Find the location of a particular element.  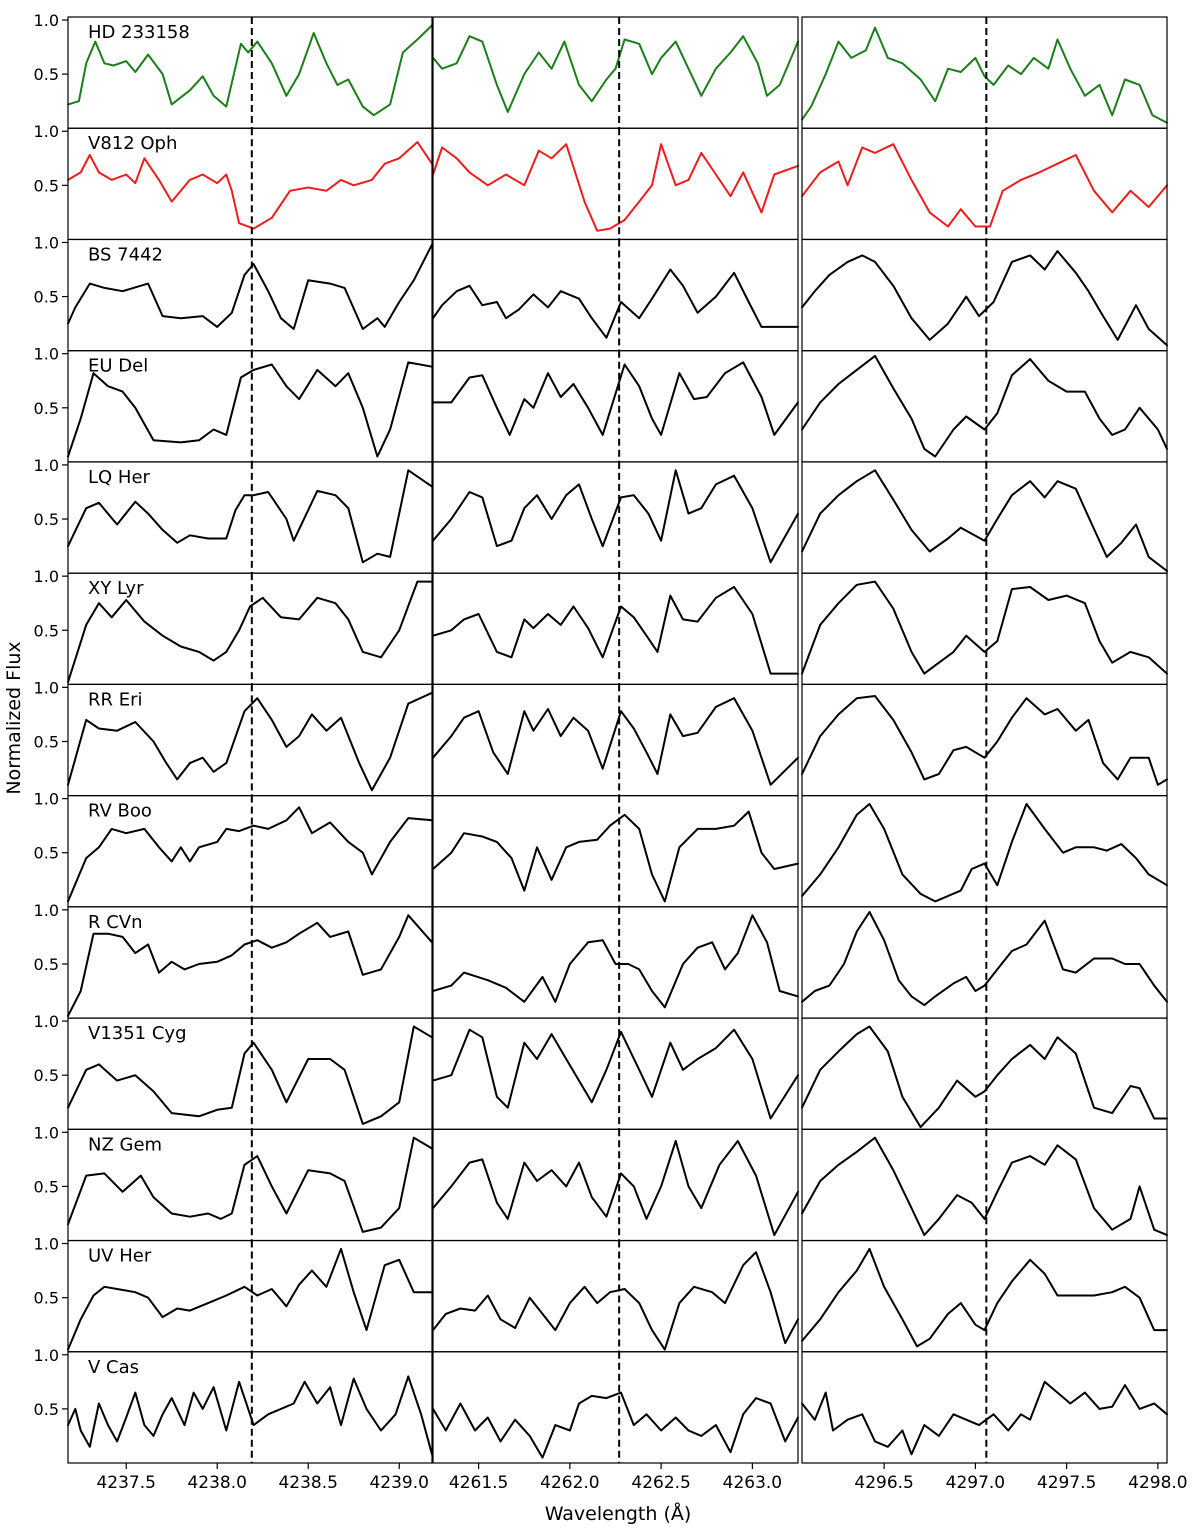

x-tick-label: 4262.5 is located at coordinates (660, 1483).